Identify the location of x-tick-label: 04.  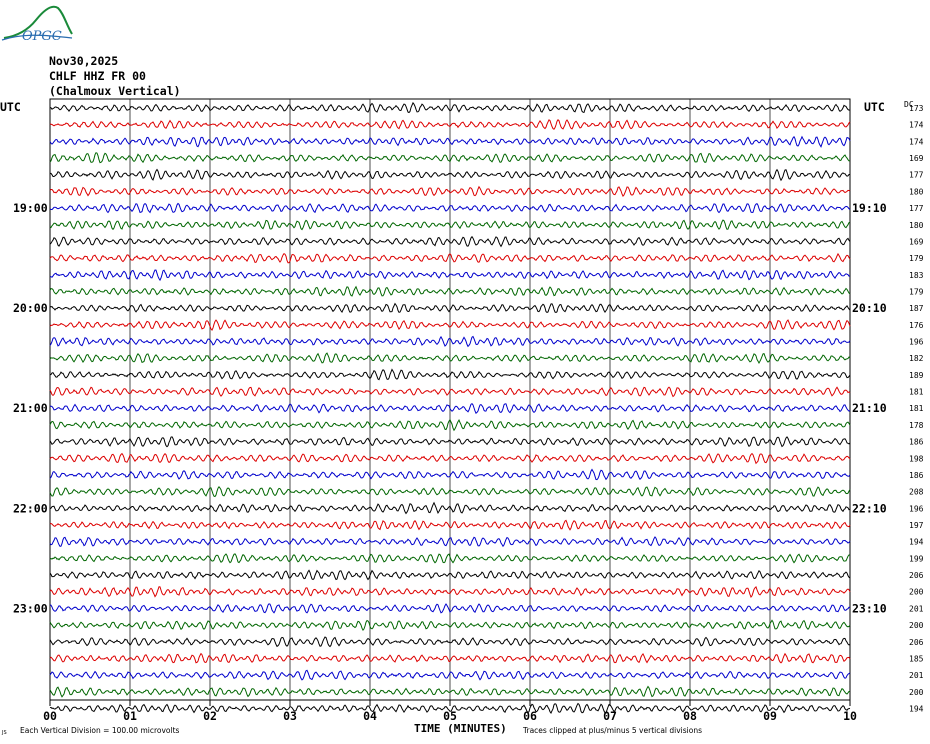
(370, 716).